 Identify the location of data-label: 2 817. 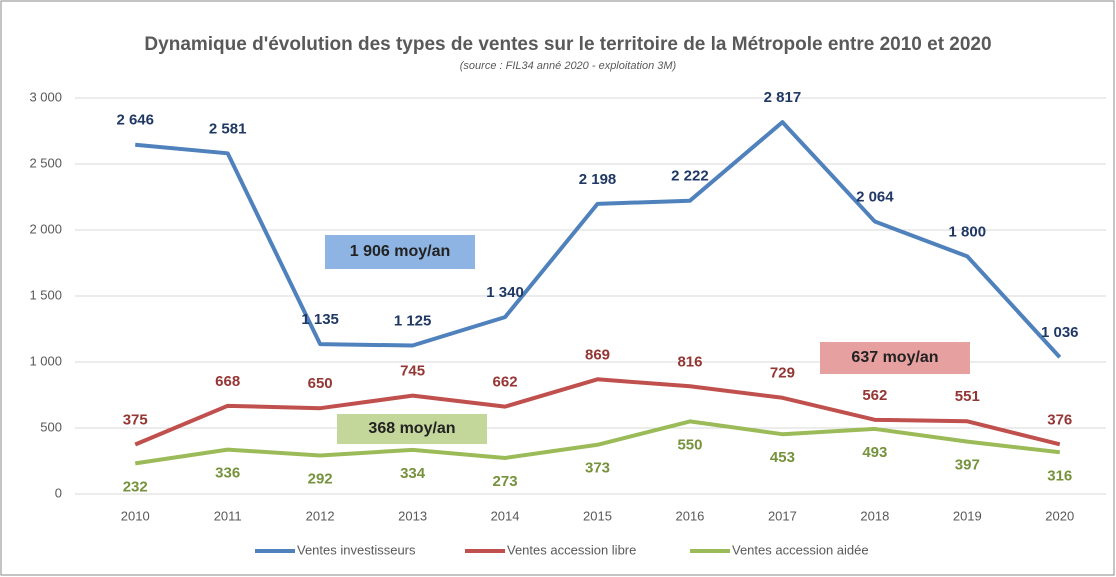
(783, 97).